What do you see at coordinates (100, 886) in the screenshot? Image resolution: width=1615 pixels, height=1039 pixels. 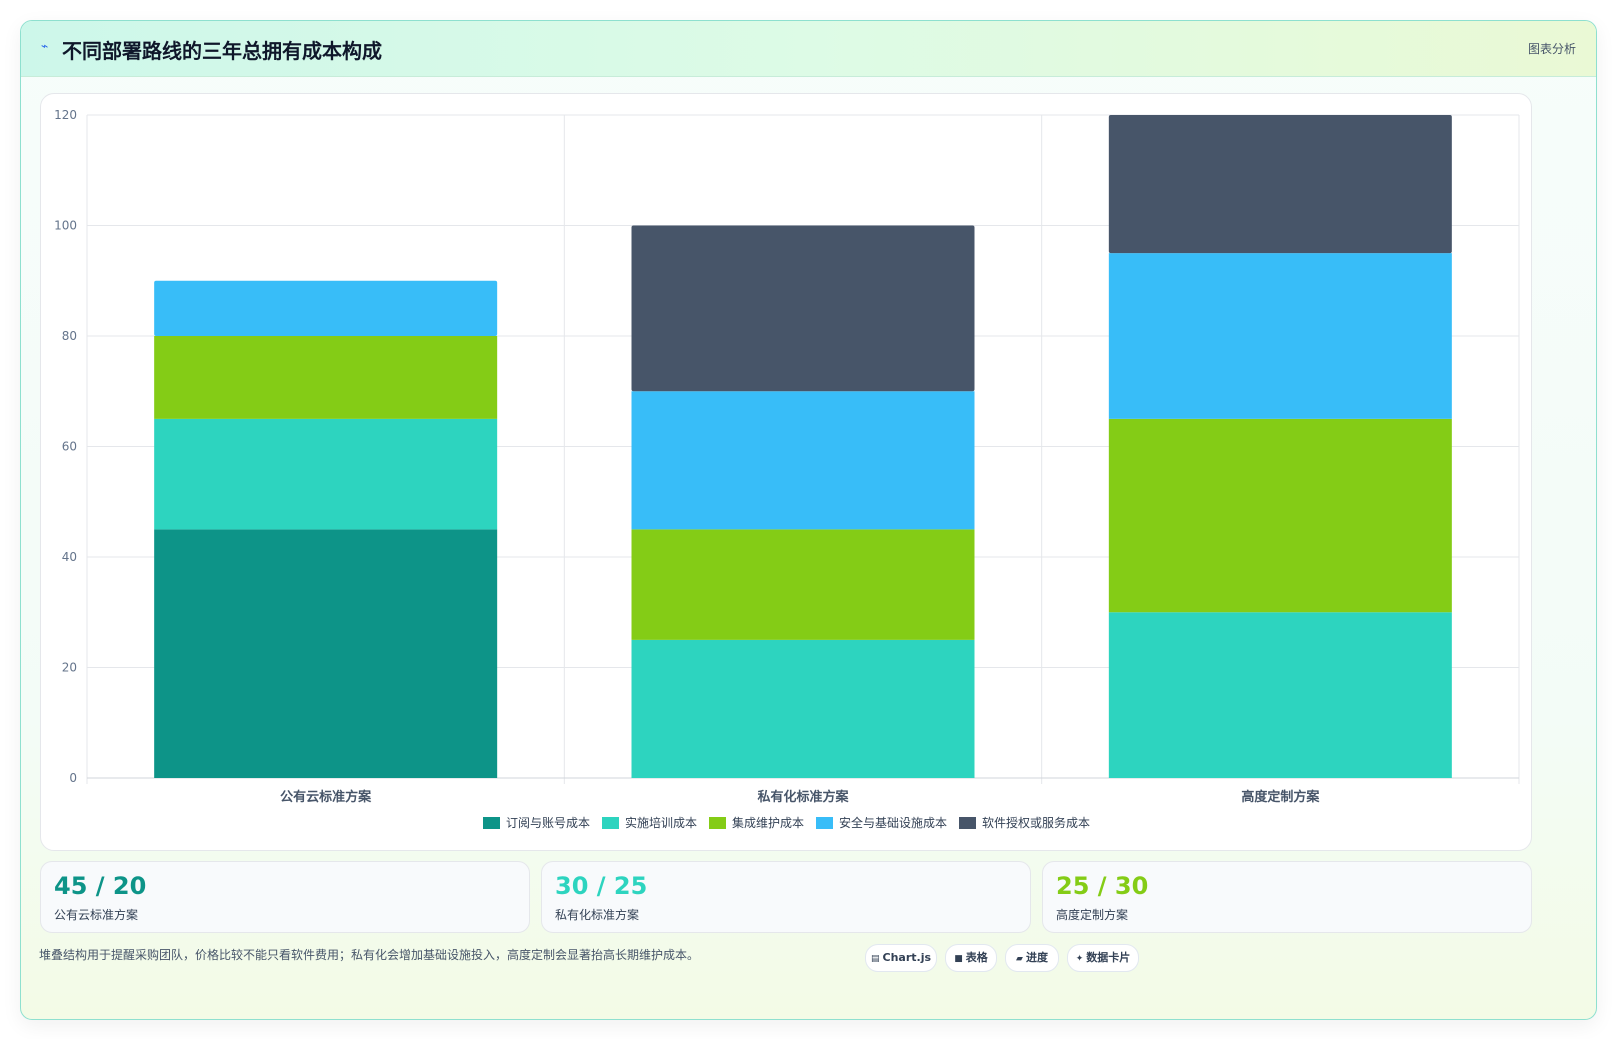 I see `kpi-value: 45 / 20` at bounding box center [100, 886].